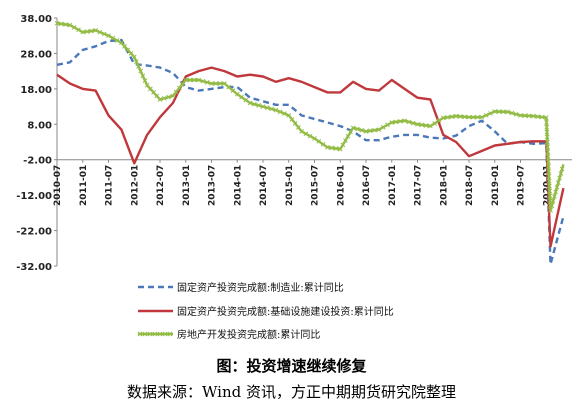 Image resolution: width=583 pixels, height=412 pixels. What do you see at coordinates (260, 287) in the screenshot?
I see `legend-label-1: 固定资产投资完成额:制造业:累计同比` at bounding box center [260, 287].